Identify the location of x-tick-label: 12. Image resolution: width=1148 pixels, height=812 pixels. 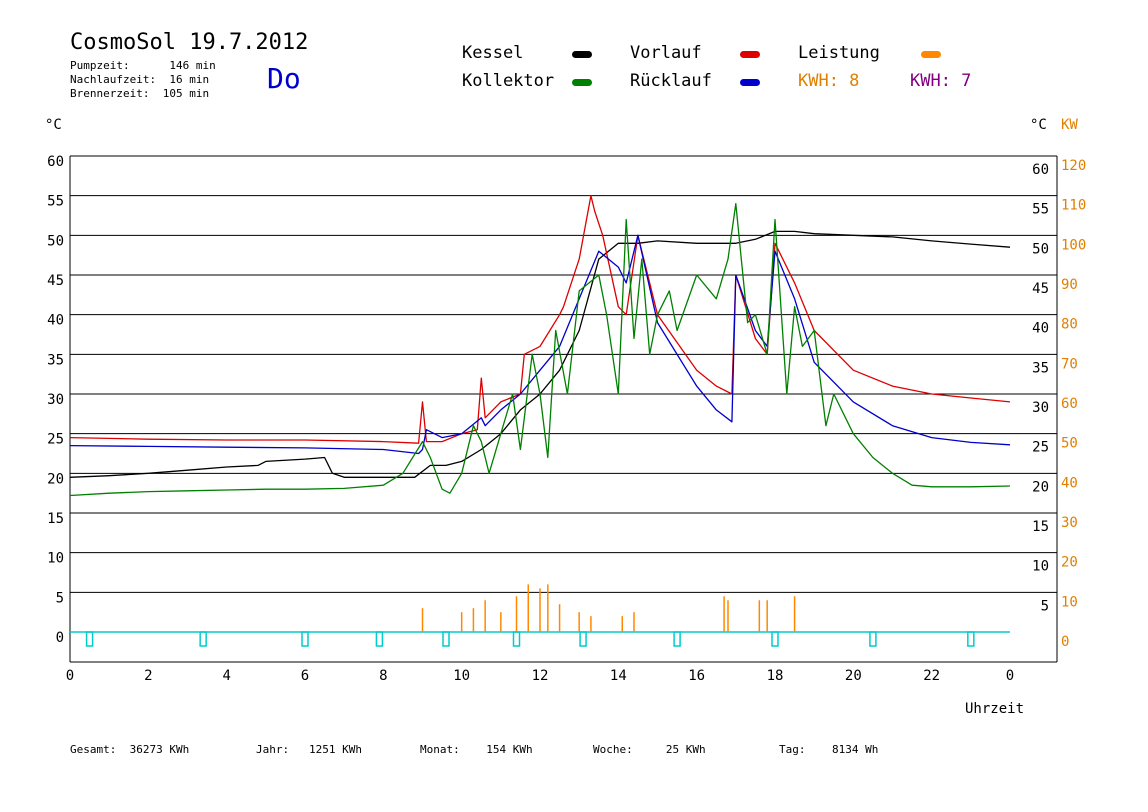
(540, 676).